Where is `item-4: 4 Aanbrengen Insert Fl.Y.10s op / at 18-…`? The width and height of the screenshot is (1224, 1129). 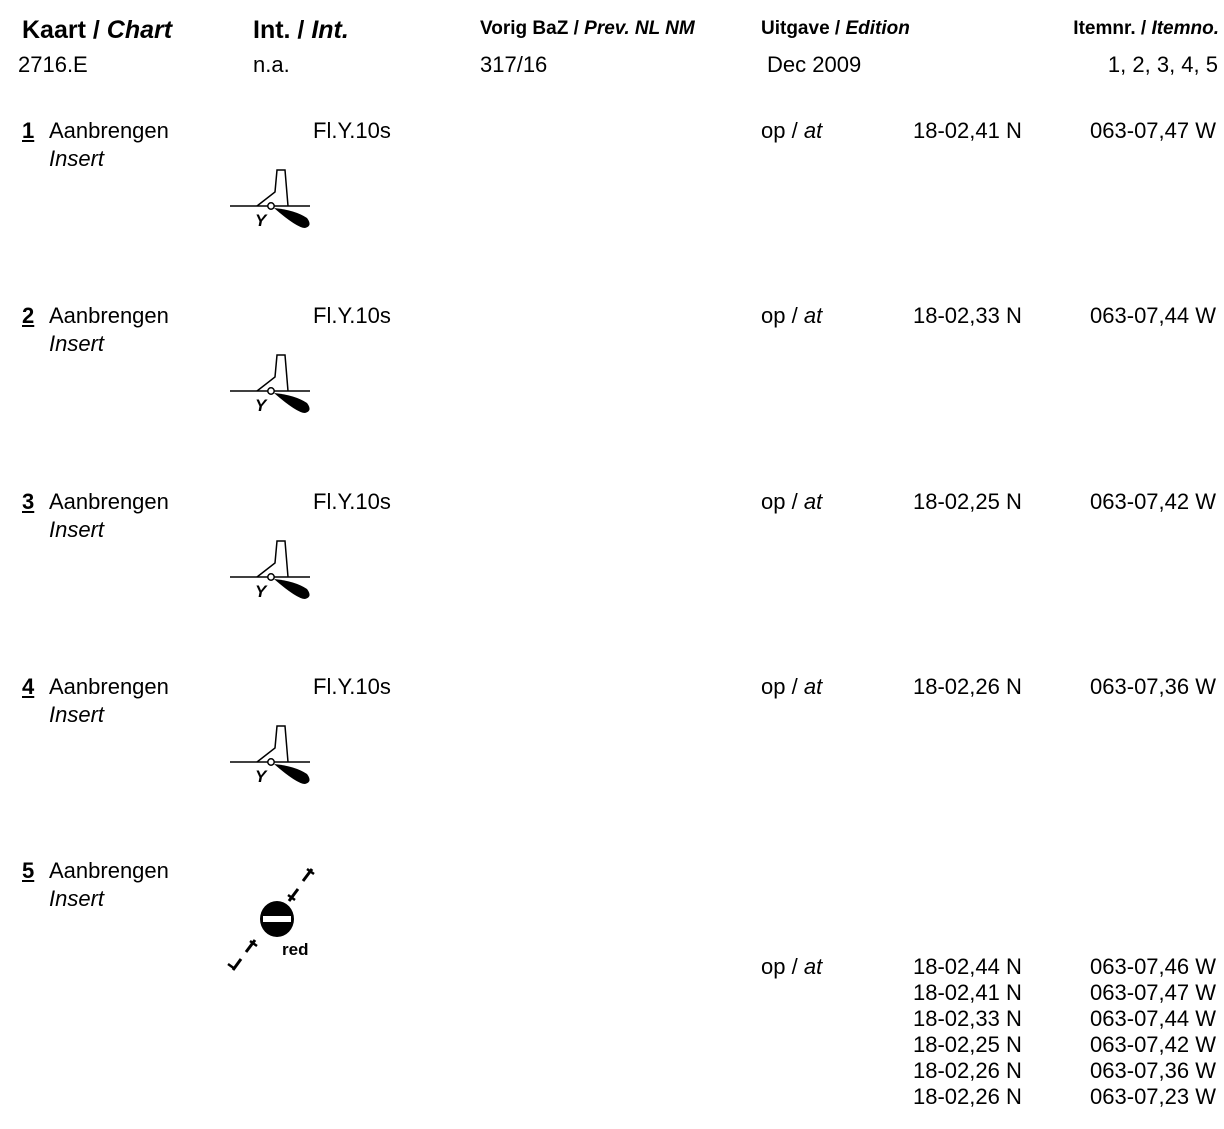
item-4: 4 Aanbrengen Insert Fl.Y.10s op / at 18-… is located at coordinates (612, 734).